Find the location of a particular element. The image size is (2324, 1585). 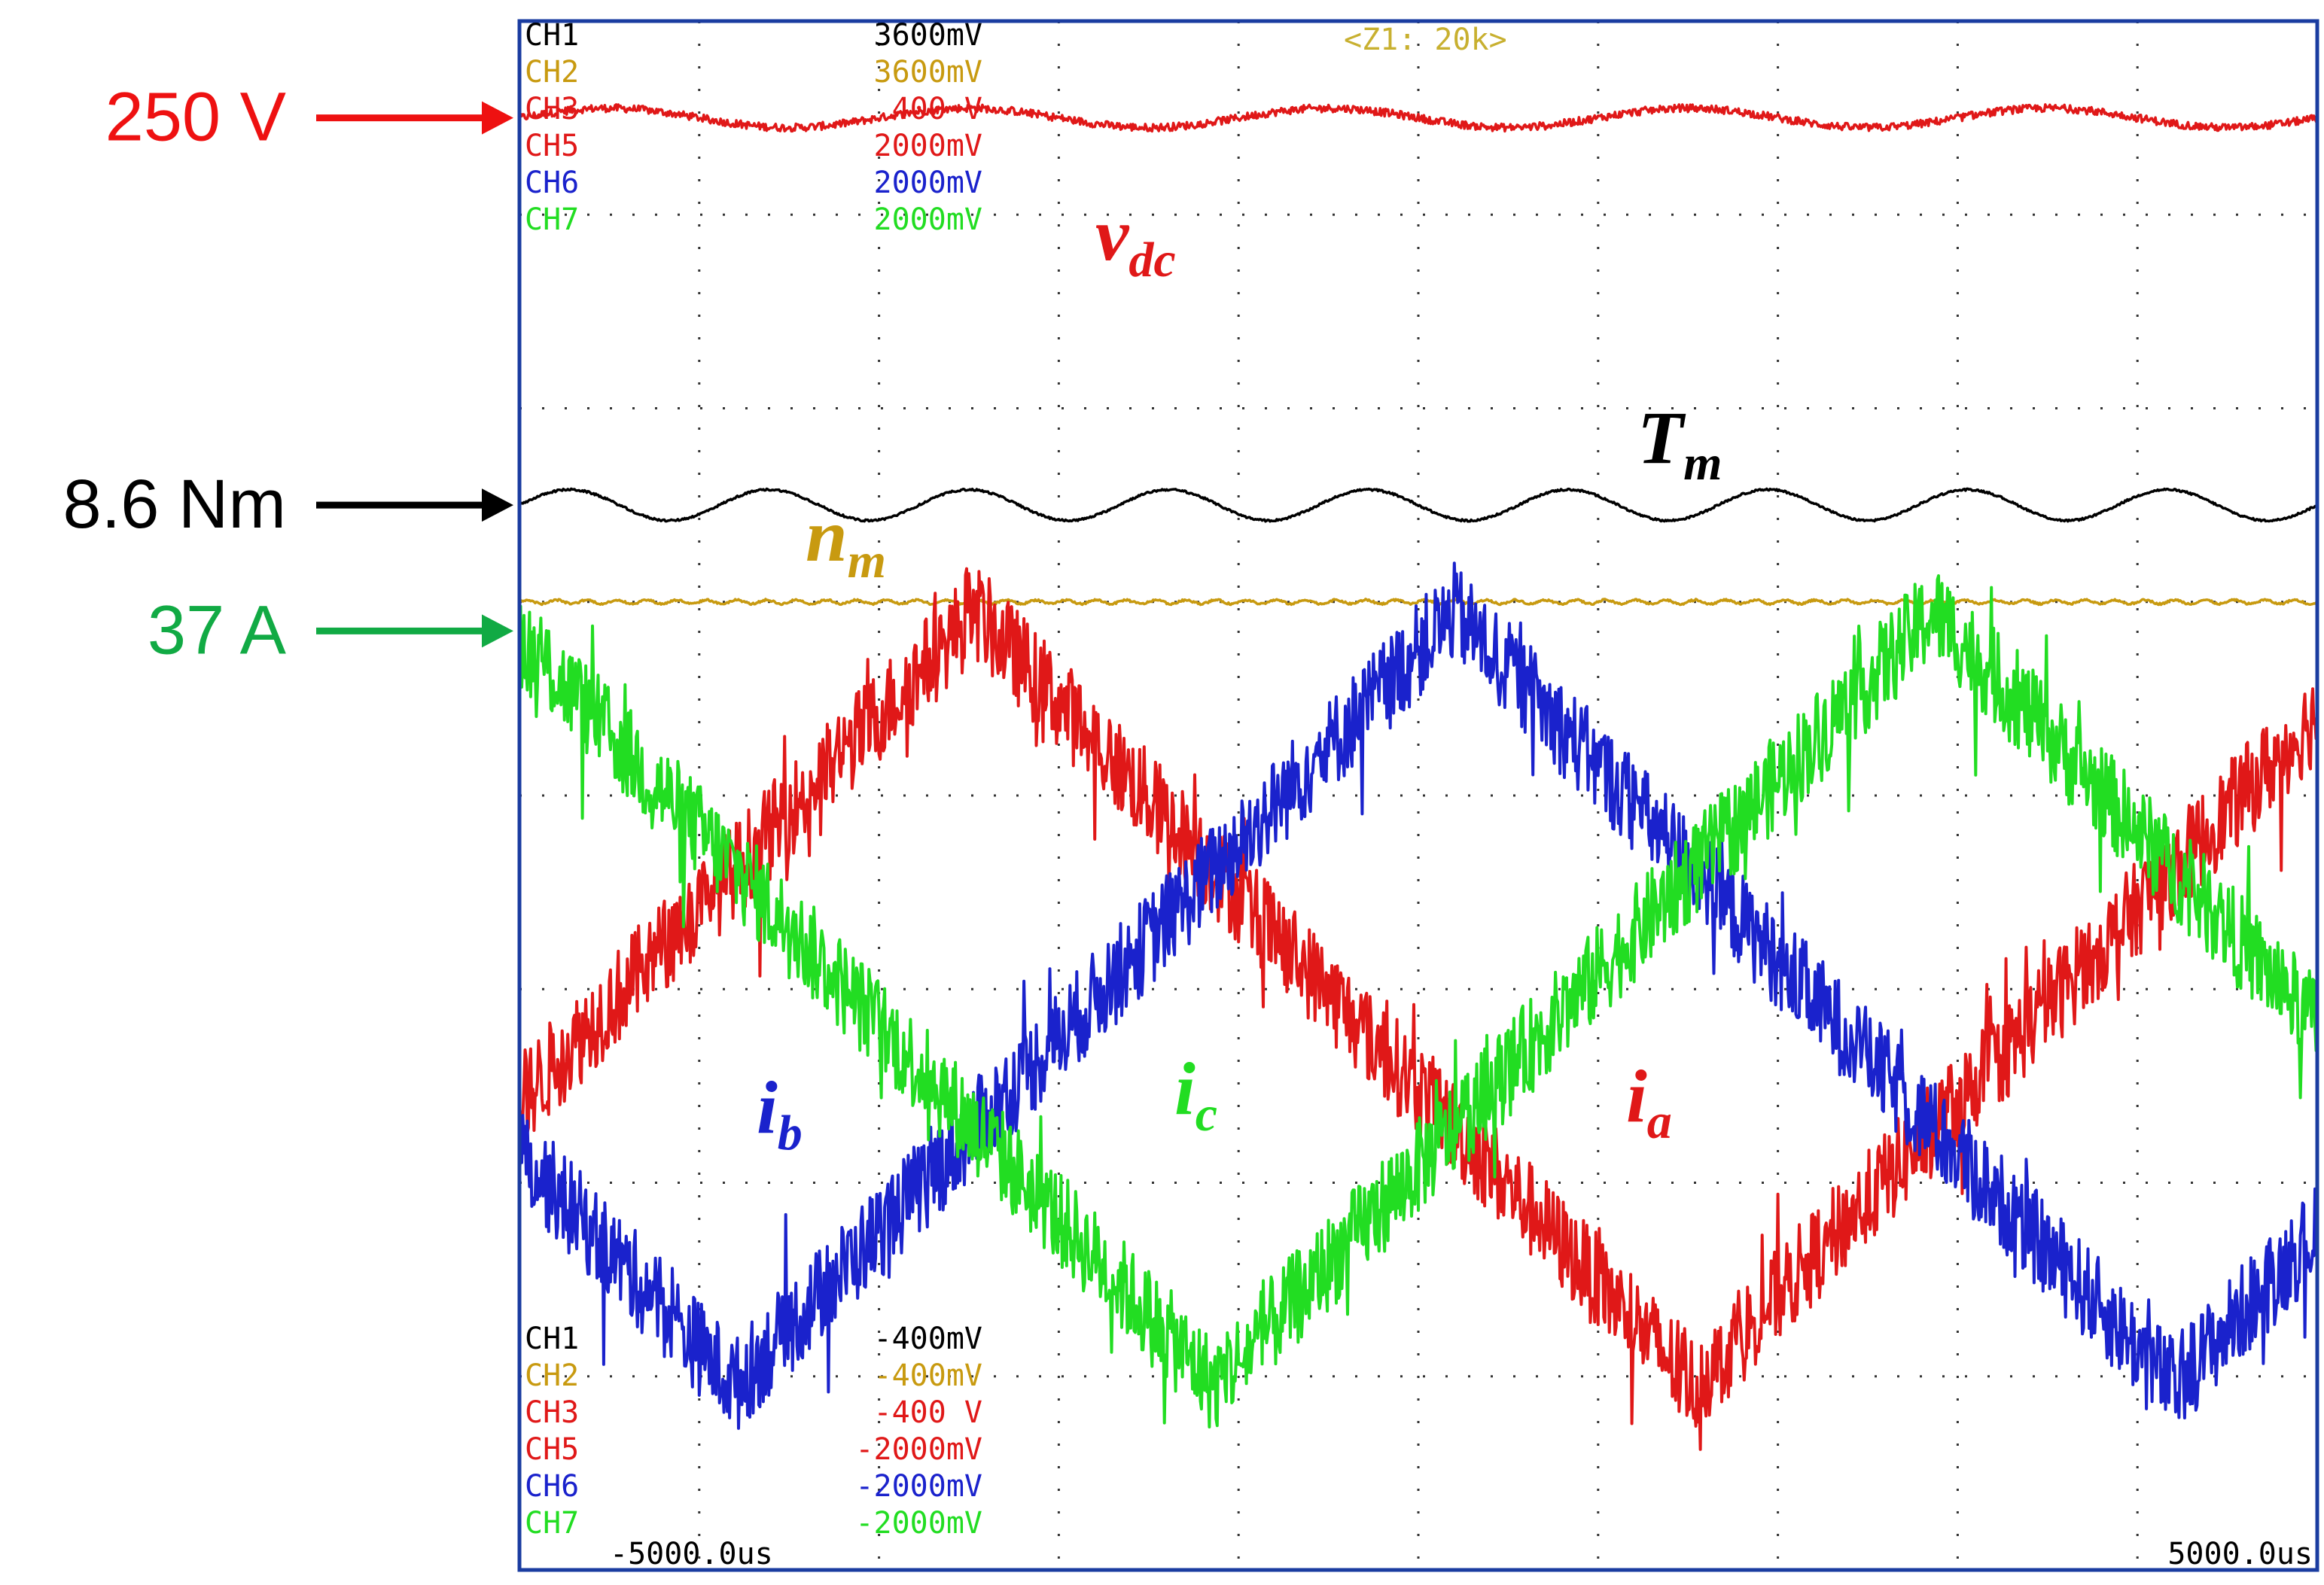

level-marker-label: 37 A is located at coordinates (218, 630).